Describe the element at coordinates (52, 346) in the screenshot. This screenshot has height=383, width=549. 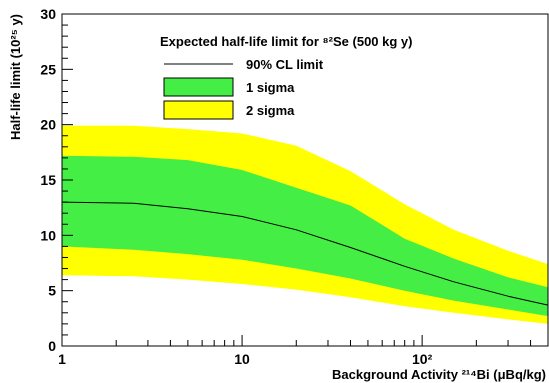
I see `y-tick-label: 0` at that location.